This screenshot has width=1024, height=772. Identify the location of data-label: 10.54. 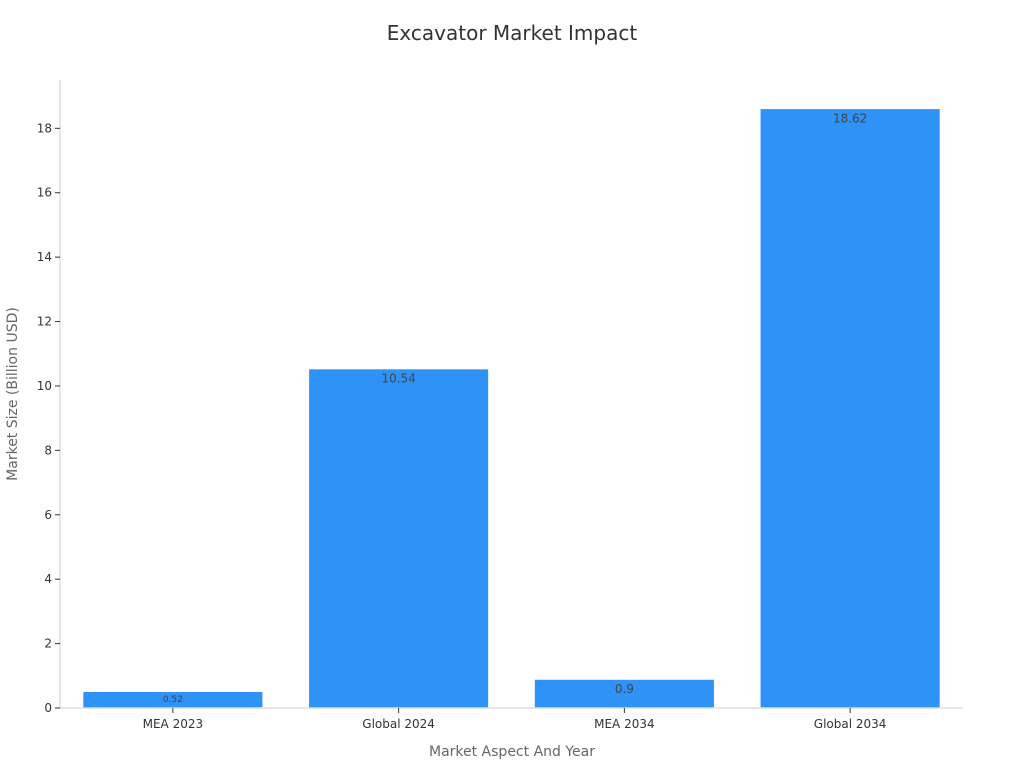
(398, 379).